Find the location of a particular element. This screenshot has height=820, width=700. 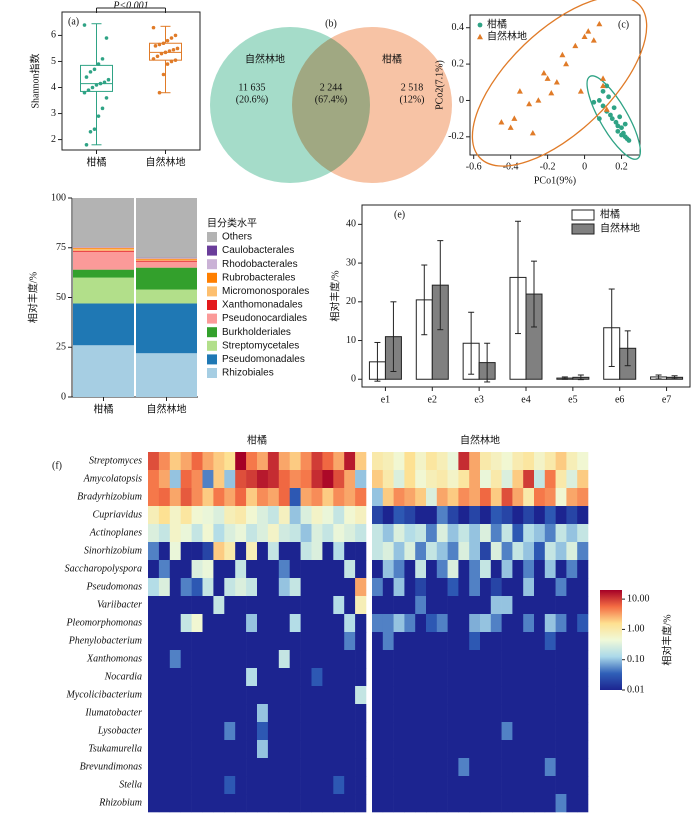

y-tick-label: 6 is located at coordinates (53, 35).